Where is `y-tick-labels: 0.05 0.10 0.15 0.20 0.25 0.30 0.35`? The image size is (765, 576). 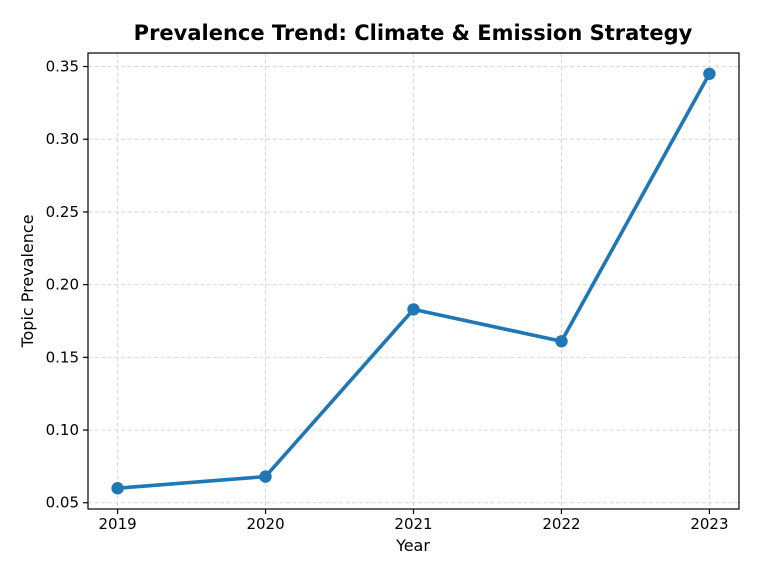 y-tick-labels: 0.05 0.10 0.15 0.20 0.25 0.30 0.35 is located at coordinates (62, 285).